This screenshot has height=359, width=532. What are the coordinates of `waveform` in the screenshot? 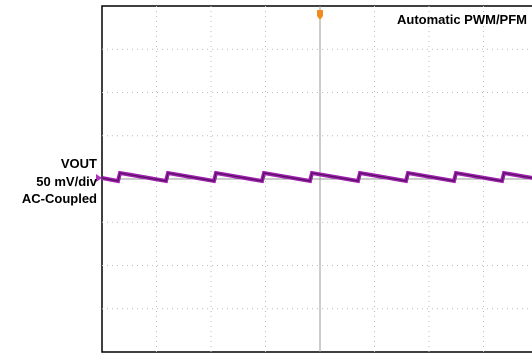 It's located at (316, 177).